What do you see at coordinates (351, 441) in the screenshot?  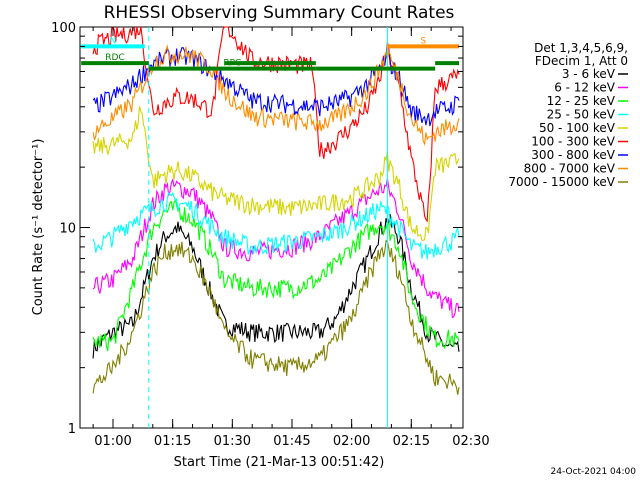 I see `x-tick-label-4: 02:00` at bounding box center [351, 441].